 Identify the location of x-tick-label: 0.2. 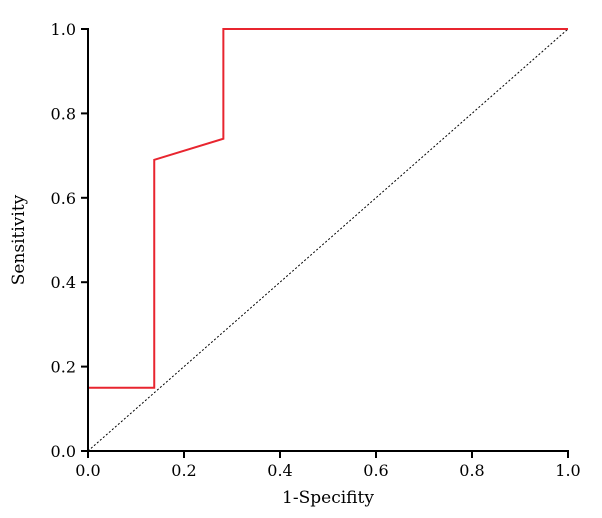
(183, 470).